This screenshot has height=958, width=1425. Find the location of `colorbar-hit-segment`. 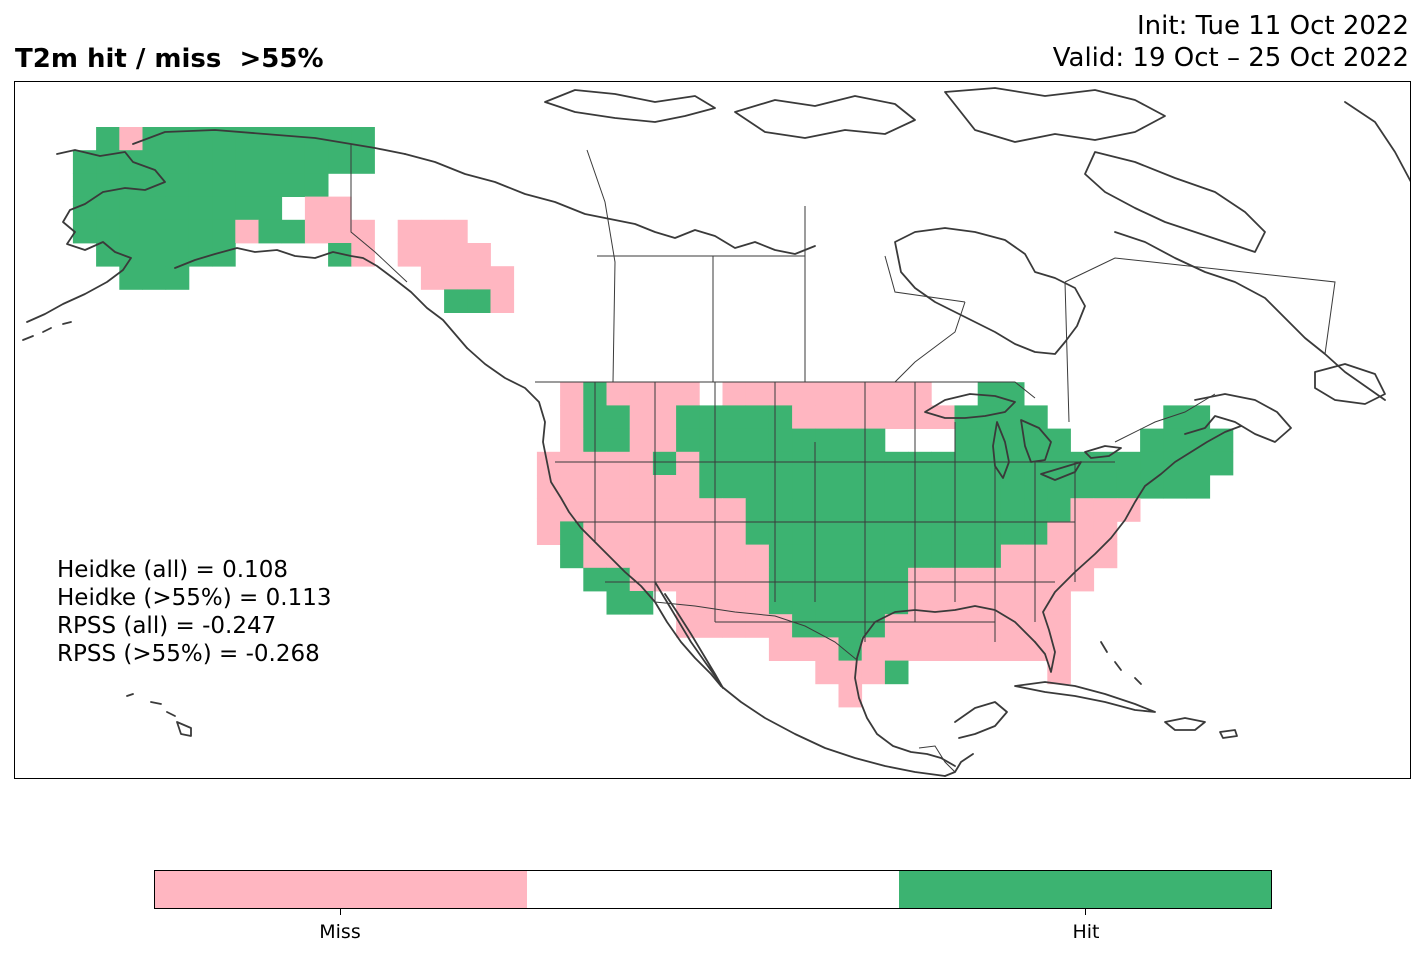

colorbar-hit-segment is located at coordinates (1085, 889).